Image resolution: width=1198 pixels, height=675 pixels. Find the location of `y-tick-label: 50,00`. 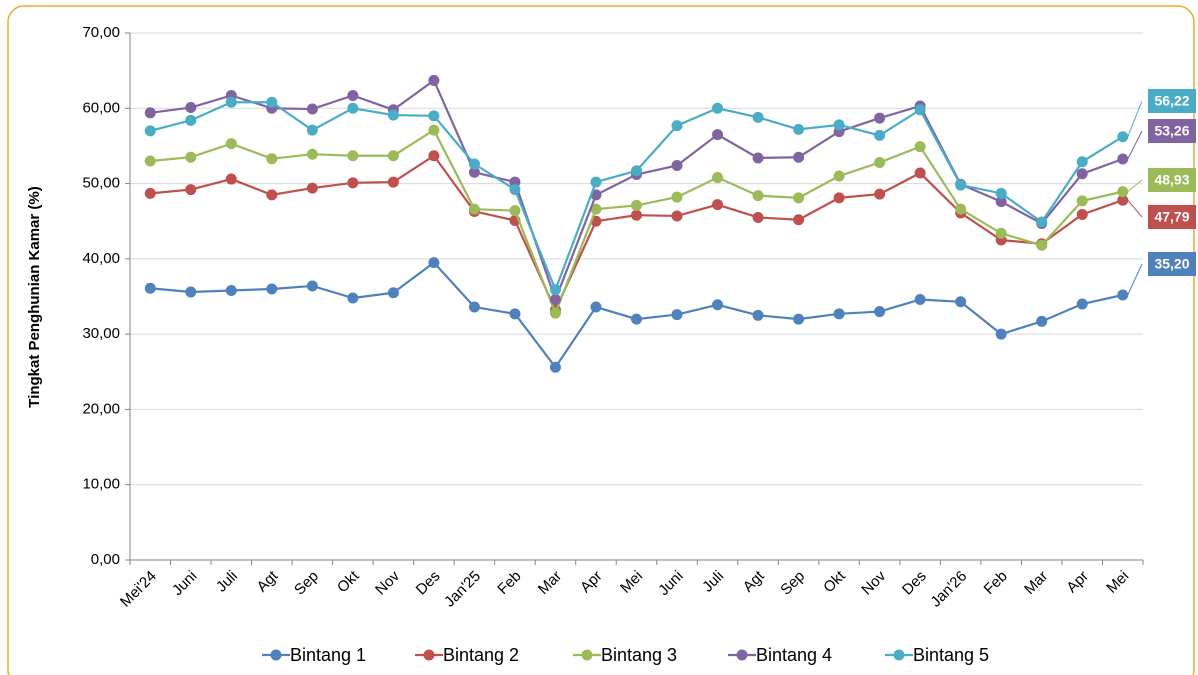

y-tick-label: 50,00 is located at coordinates (101, 183).